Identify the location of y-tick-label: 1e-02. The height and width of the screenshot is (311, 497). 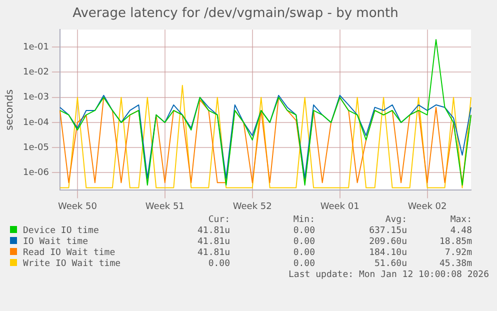
(35, 73).